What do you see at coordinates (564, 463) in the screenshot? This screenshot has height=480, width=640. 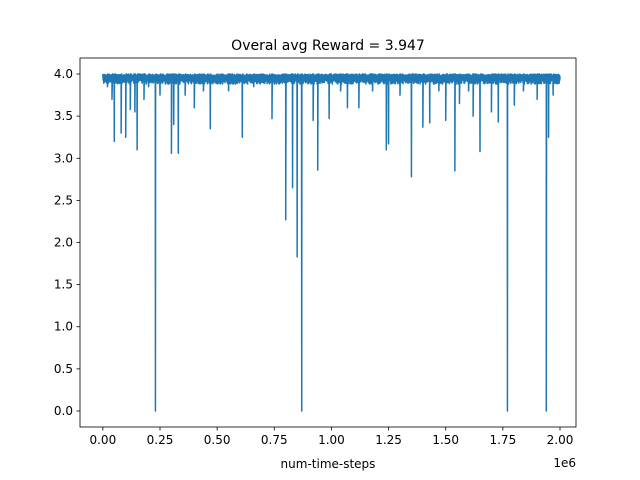 I see `x-axis-offset-label: 1e6` at bounding box center [564, 463].